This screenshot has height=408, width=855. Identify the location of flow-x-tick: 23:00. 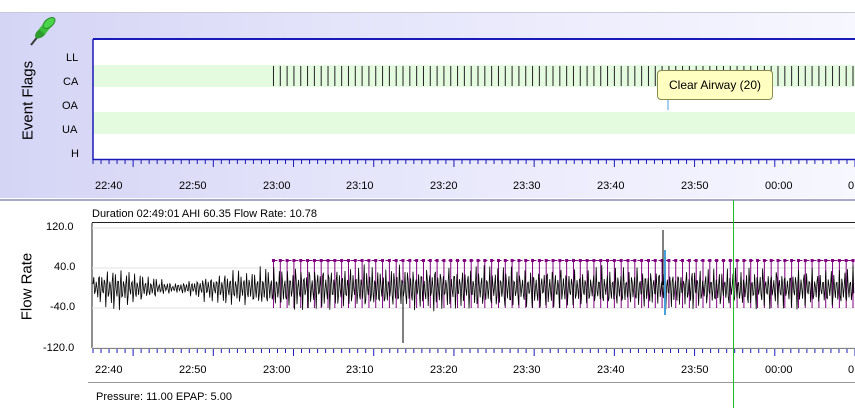
(277, 370).